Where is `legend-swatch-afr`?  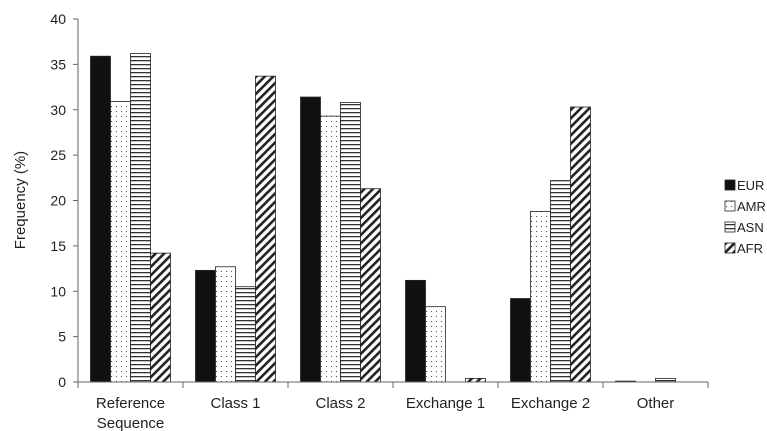
legend-swatch-afr is located at coordinates (730, 248).